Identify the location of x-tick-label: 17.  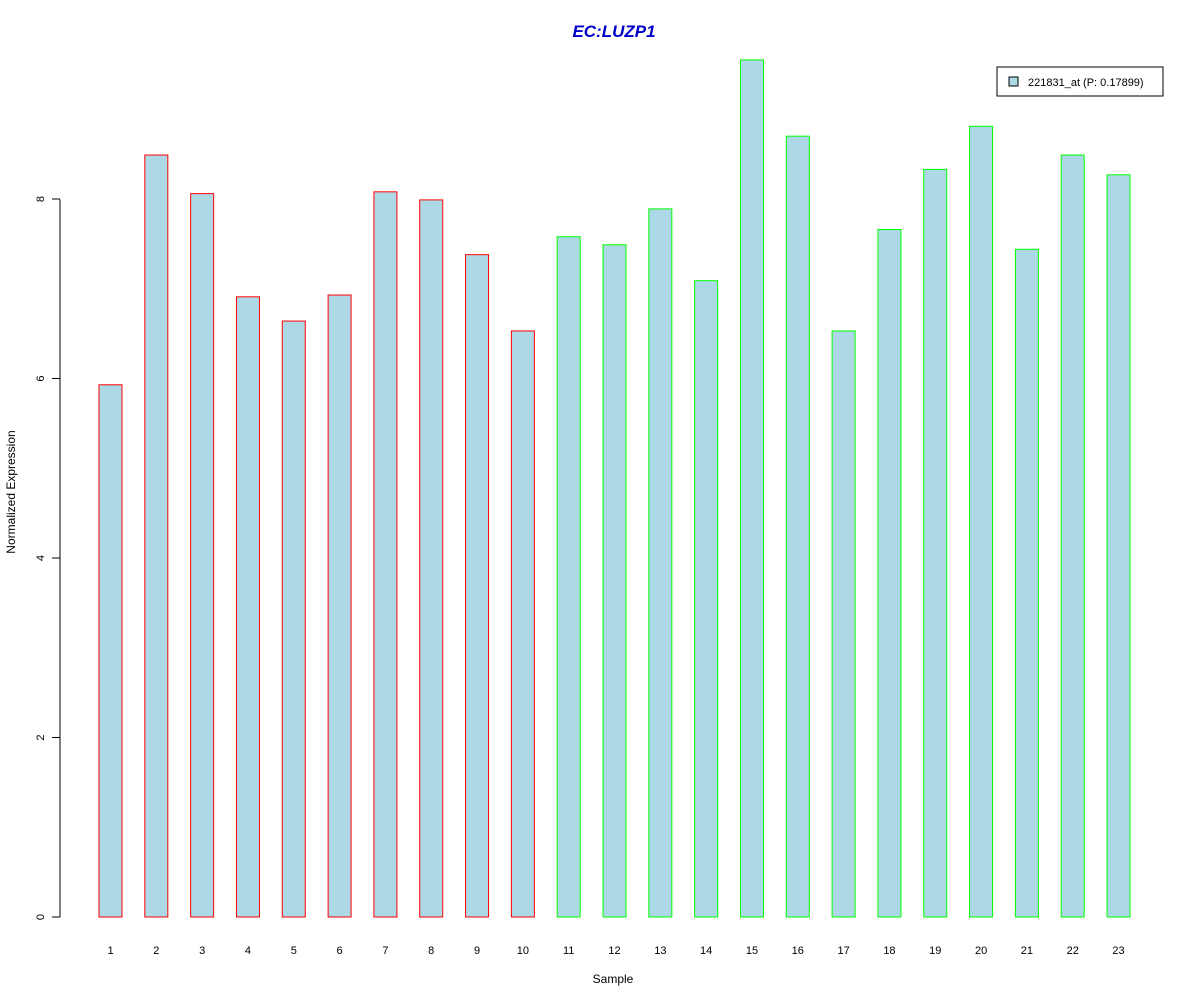
(843, 951).